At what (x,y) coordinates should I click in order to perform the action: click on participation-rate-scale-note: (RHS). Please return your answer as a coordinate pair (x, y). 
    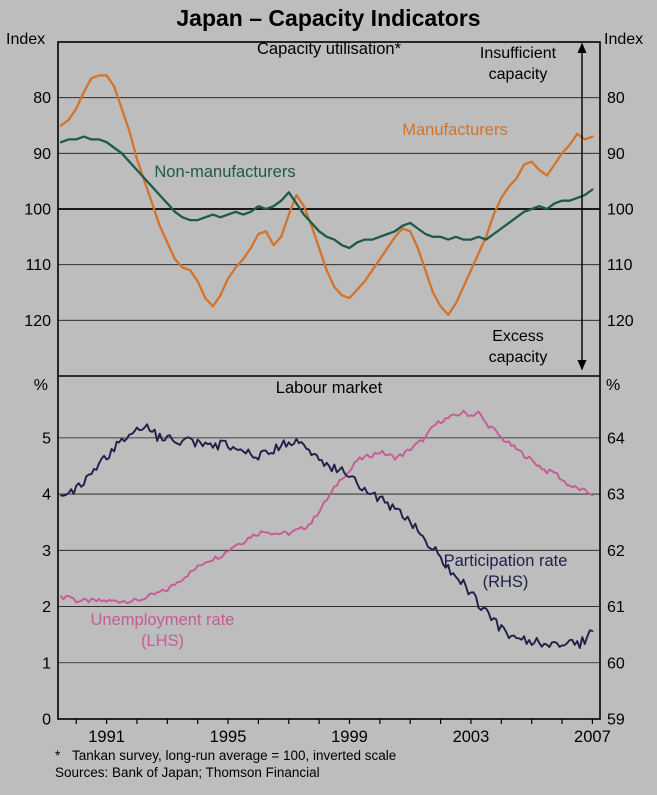
    Looking at the image, I should click on (505, 582).